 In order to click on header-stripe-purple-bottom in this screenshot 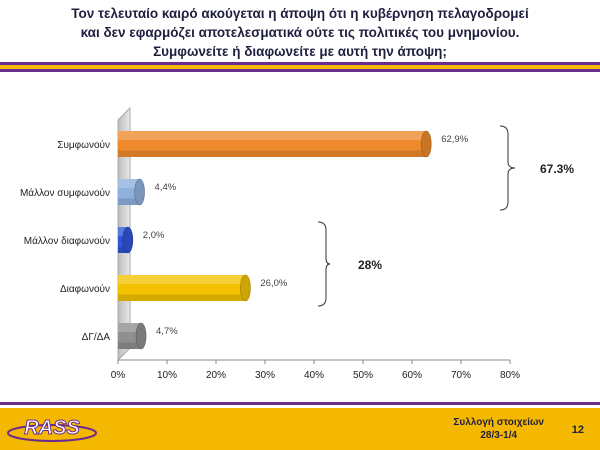, I will do `click(300, 70)`.